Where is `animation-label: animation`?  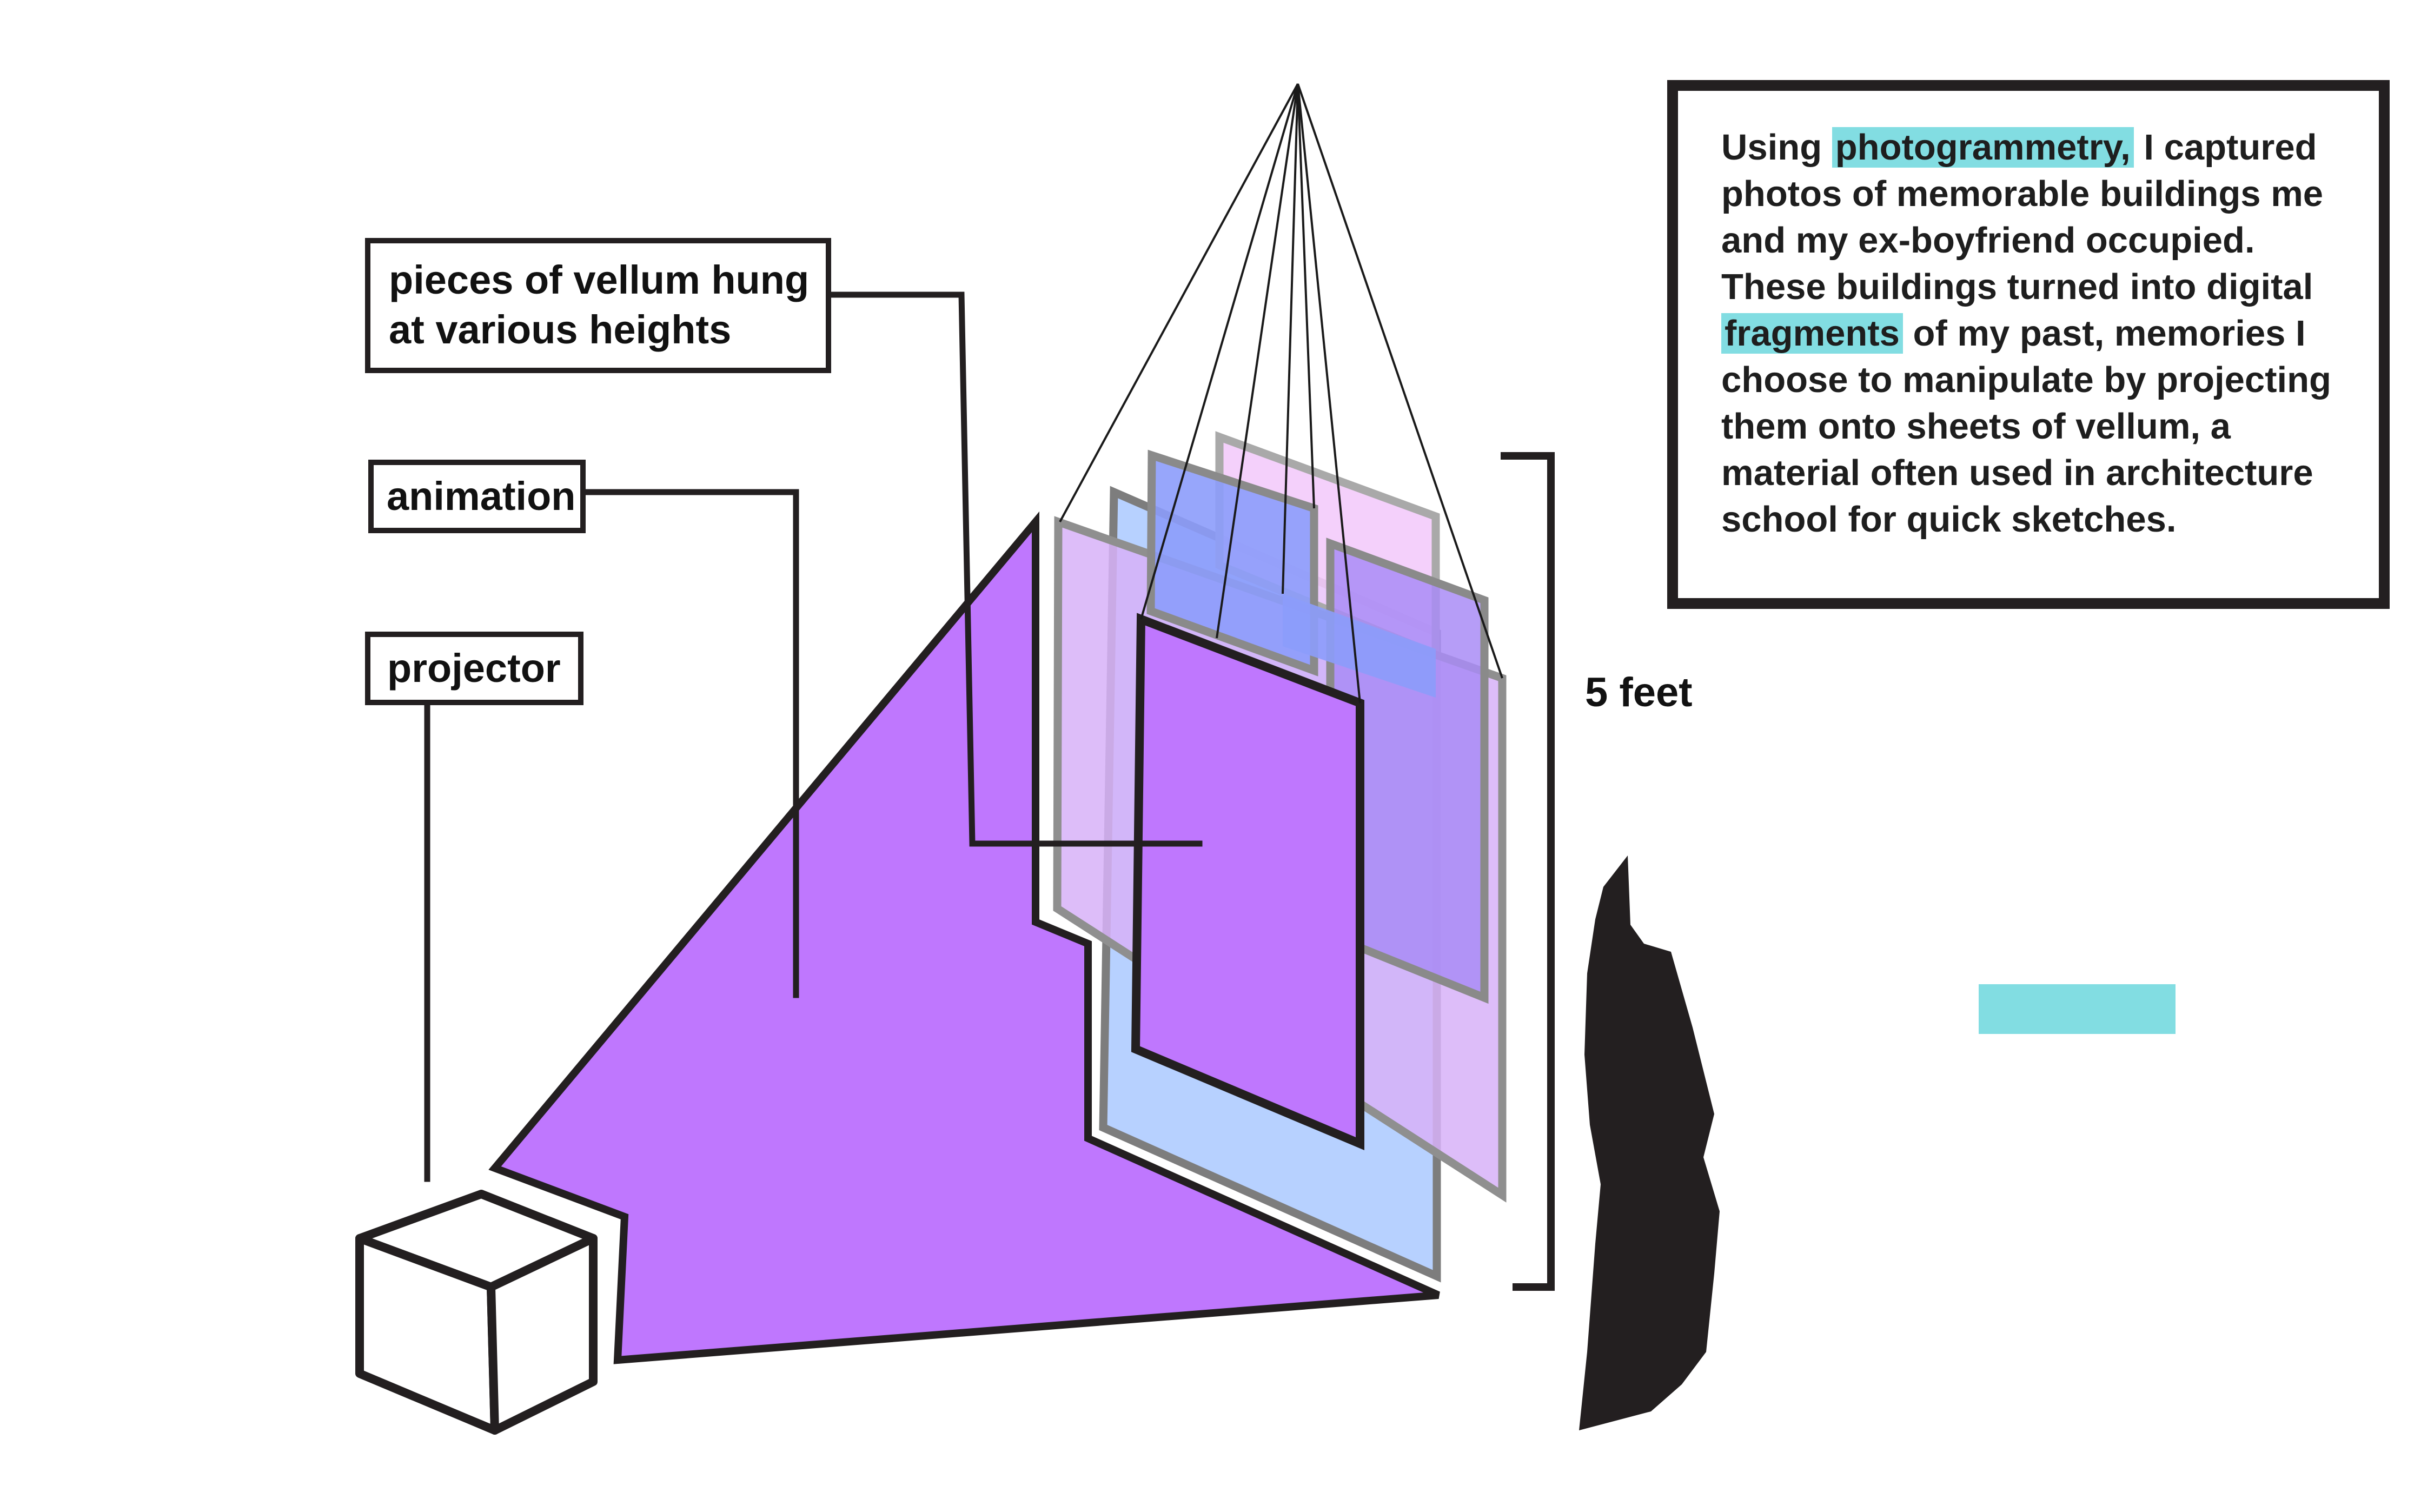 animation-label: animation is located at coordinates (477, 497).